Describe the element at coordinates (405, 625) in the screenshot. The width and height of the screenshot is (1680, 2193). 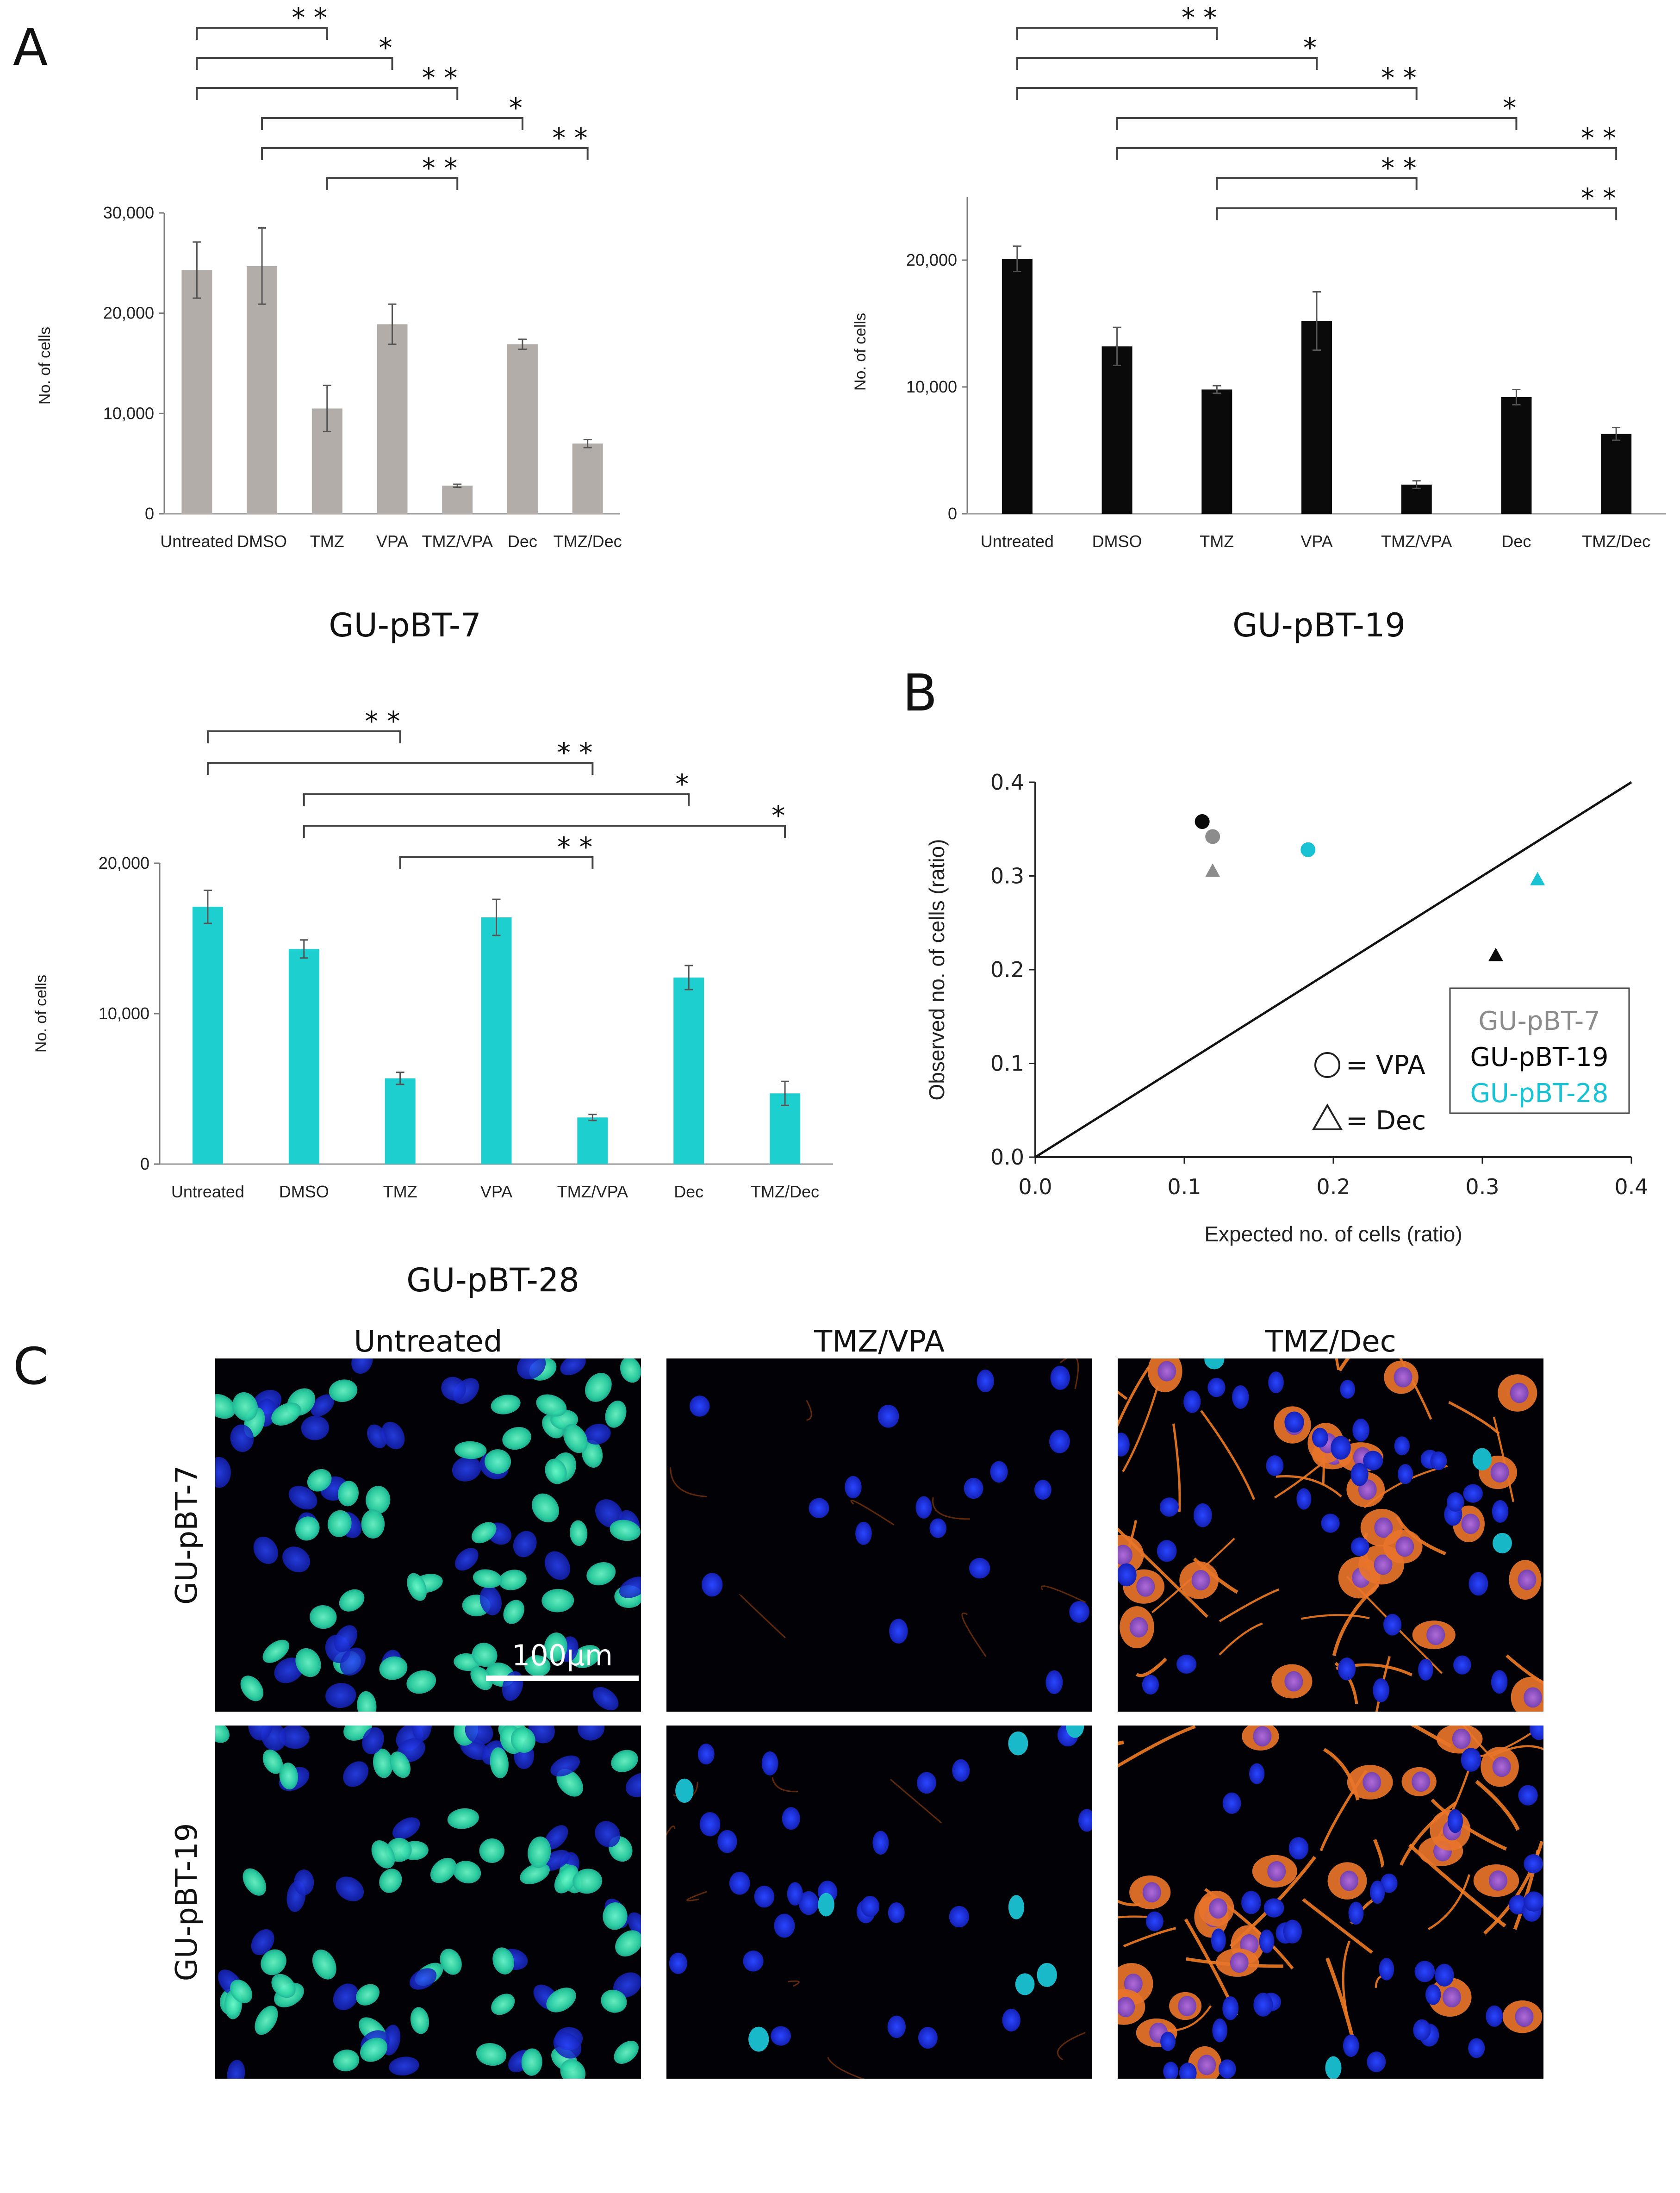
I see `chart-caption: GU-pBT-7` at that location.